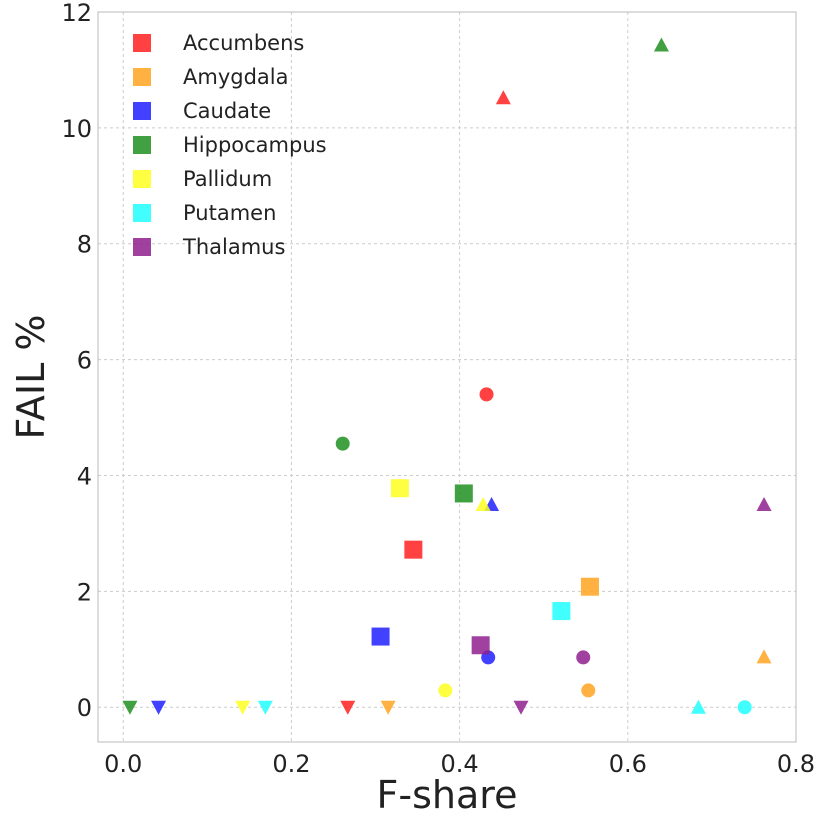 The image size is (830, 830). What do you see at coordinates (243, 43) in the screenshot?
I see `legend-label-accumbens: Accumbens` at bounding box center [243, 43].